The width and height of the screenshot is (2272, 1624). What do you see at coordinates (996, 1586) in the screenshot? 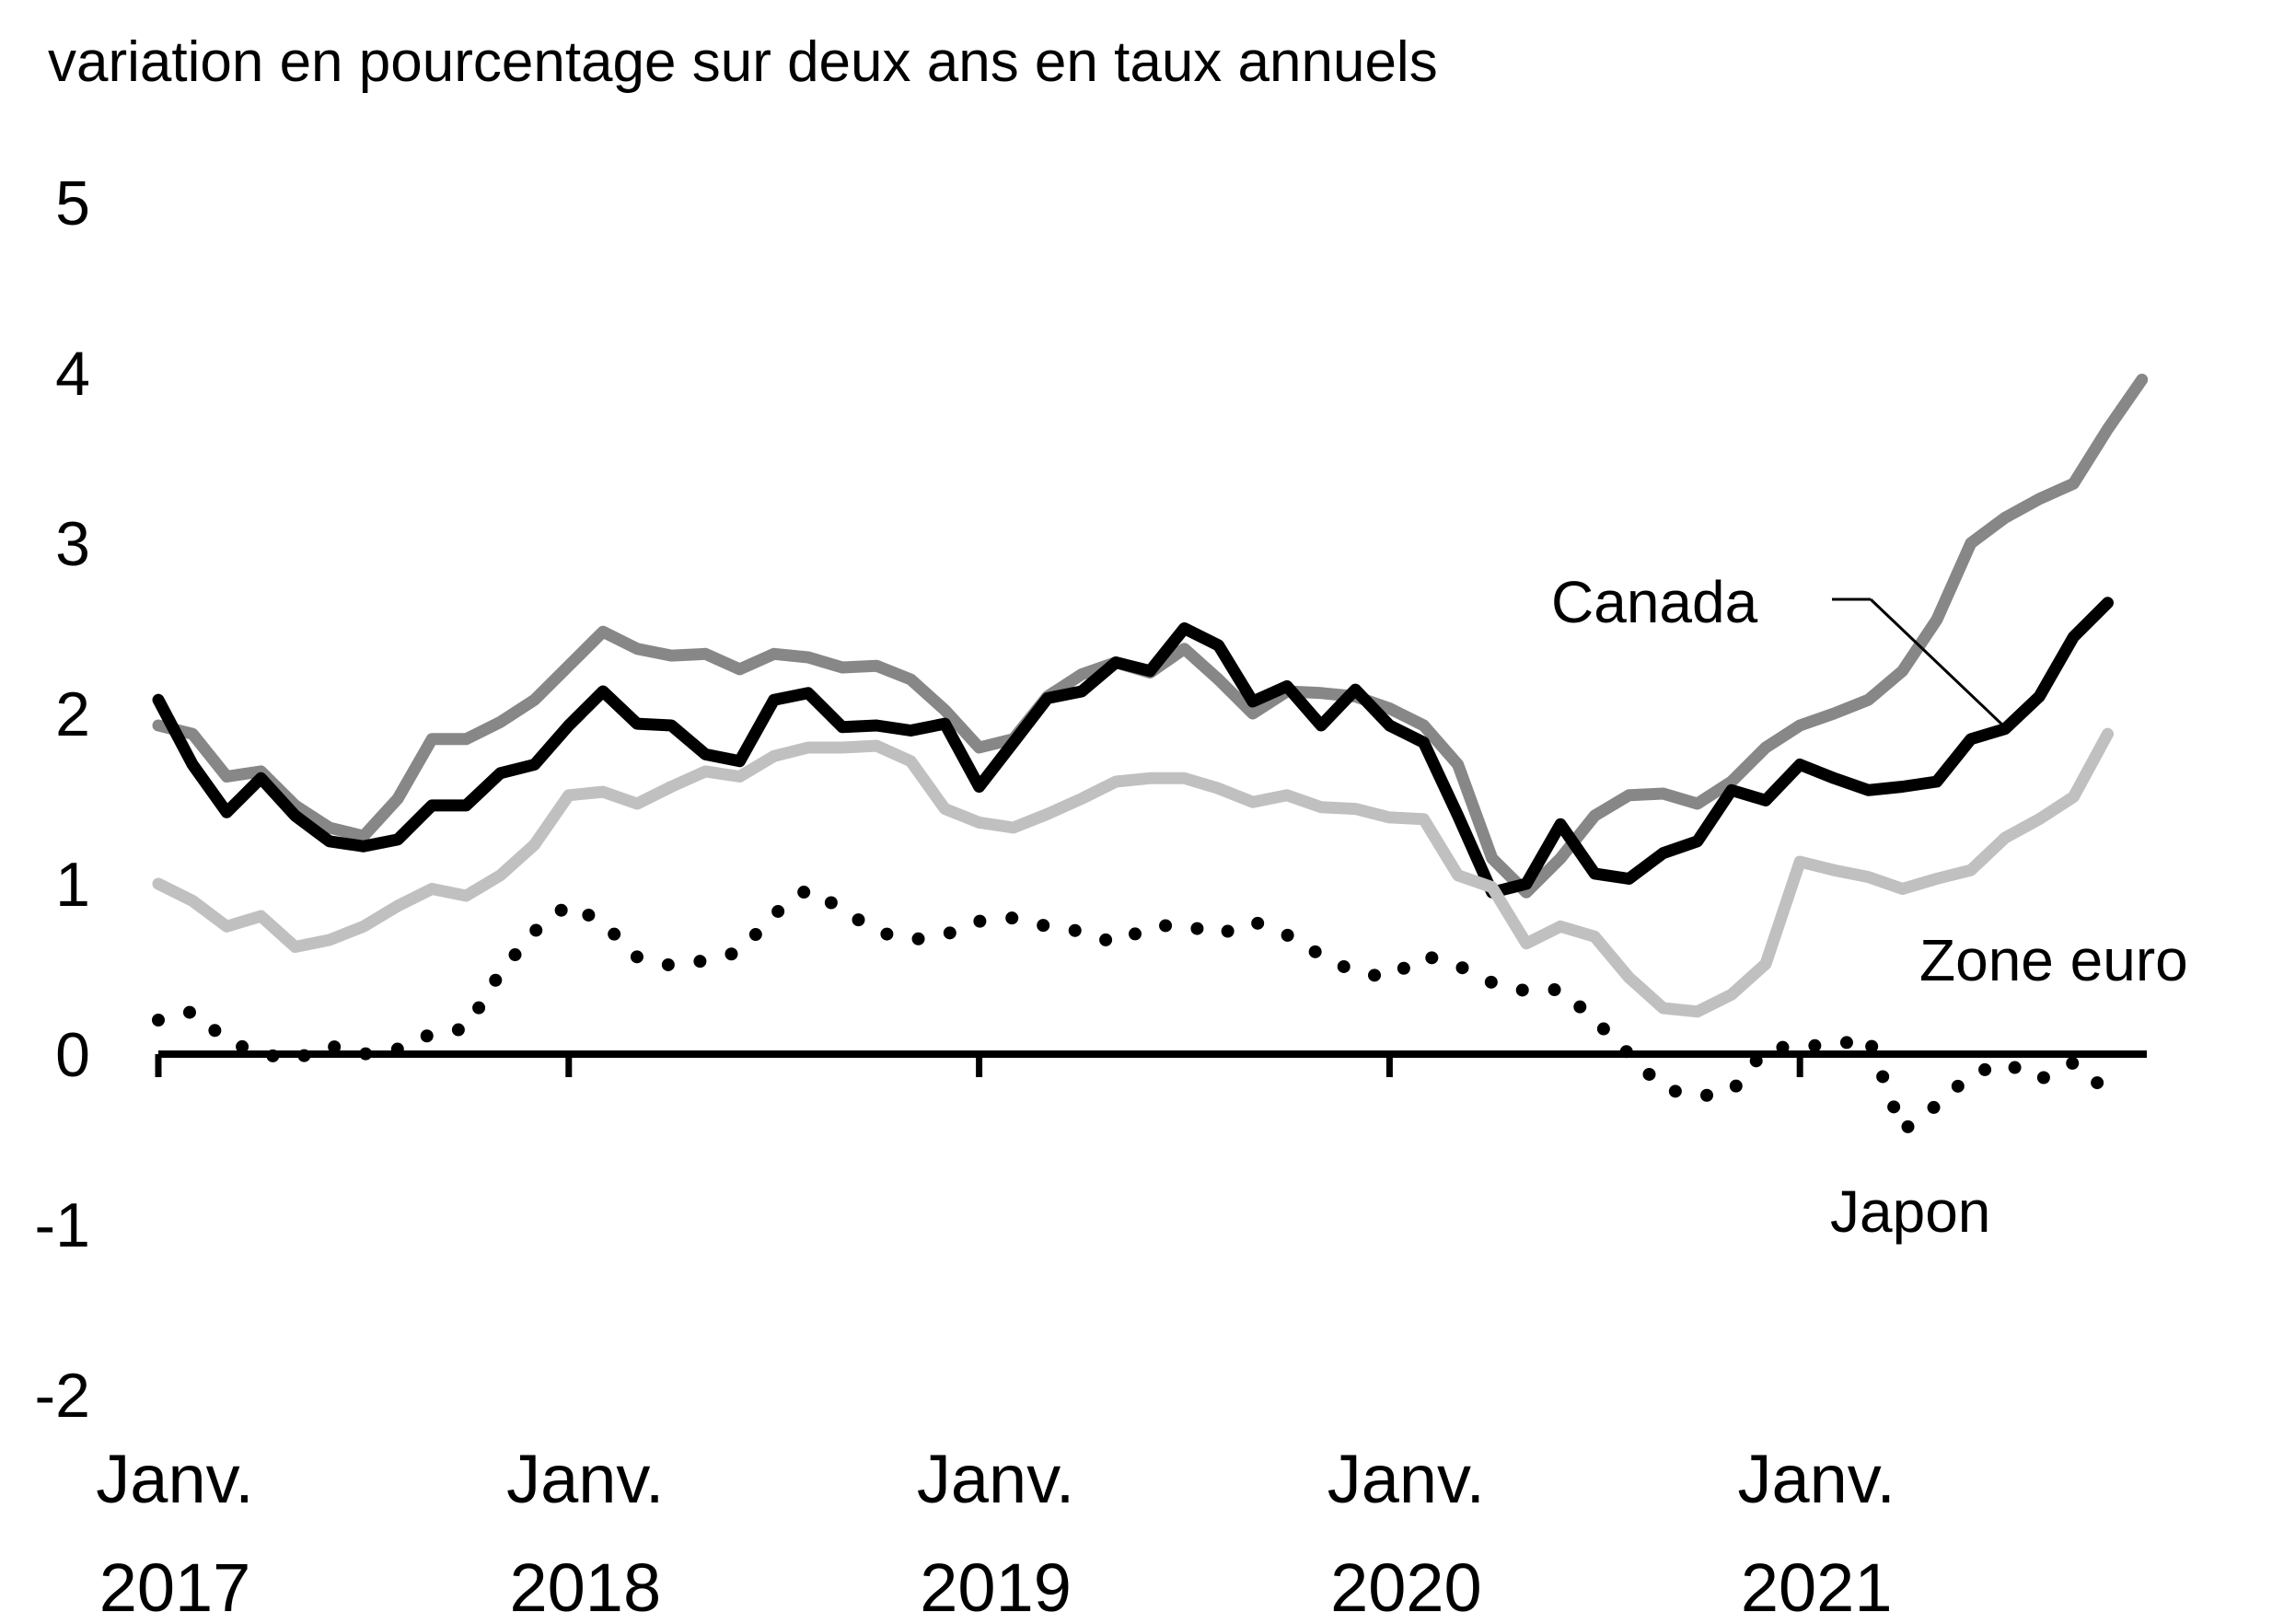
I see `x-tick-label-year: 2019` at bounding box center [996, 1586].